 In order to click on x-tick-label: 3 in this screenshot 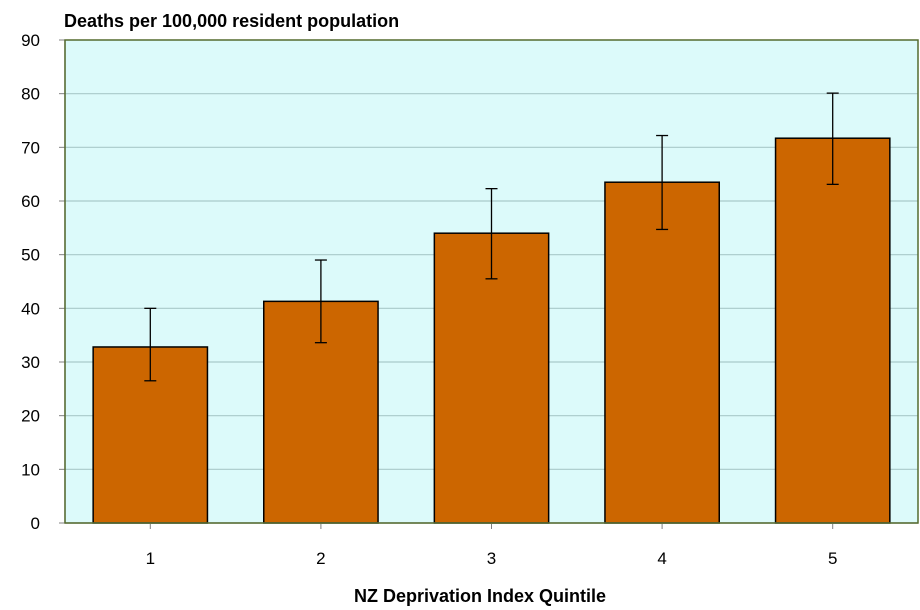, I will do `click(491, 558)`.